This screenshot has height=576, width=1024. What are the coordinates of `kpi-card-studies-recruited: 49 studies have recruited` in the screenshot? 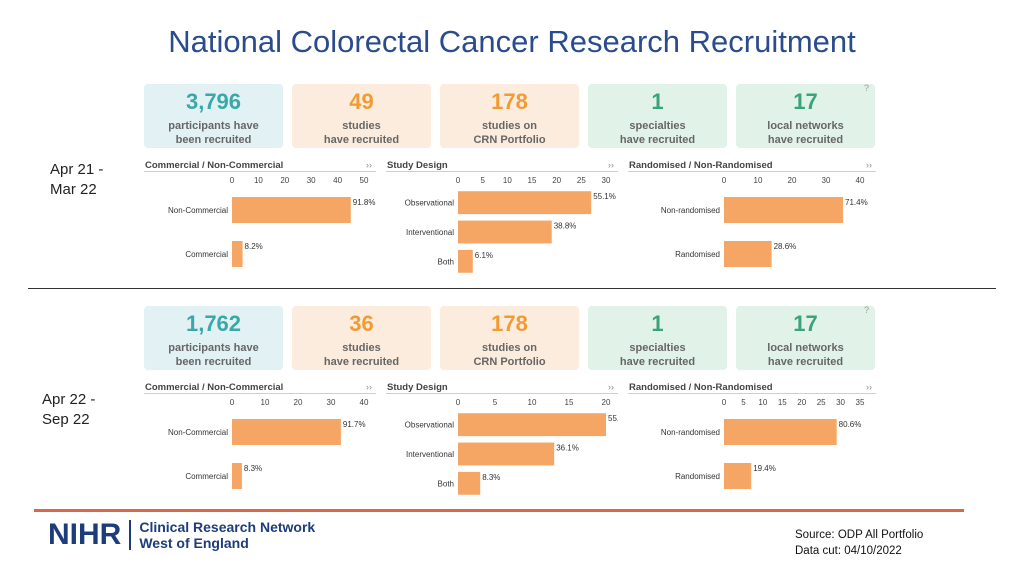 It's located at (361, 116).